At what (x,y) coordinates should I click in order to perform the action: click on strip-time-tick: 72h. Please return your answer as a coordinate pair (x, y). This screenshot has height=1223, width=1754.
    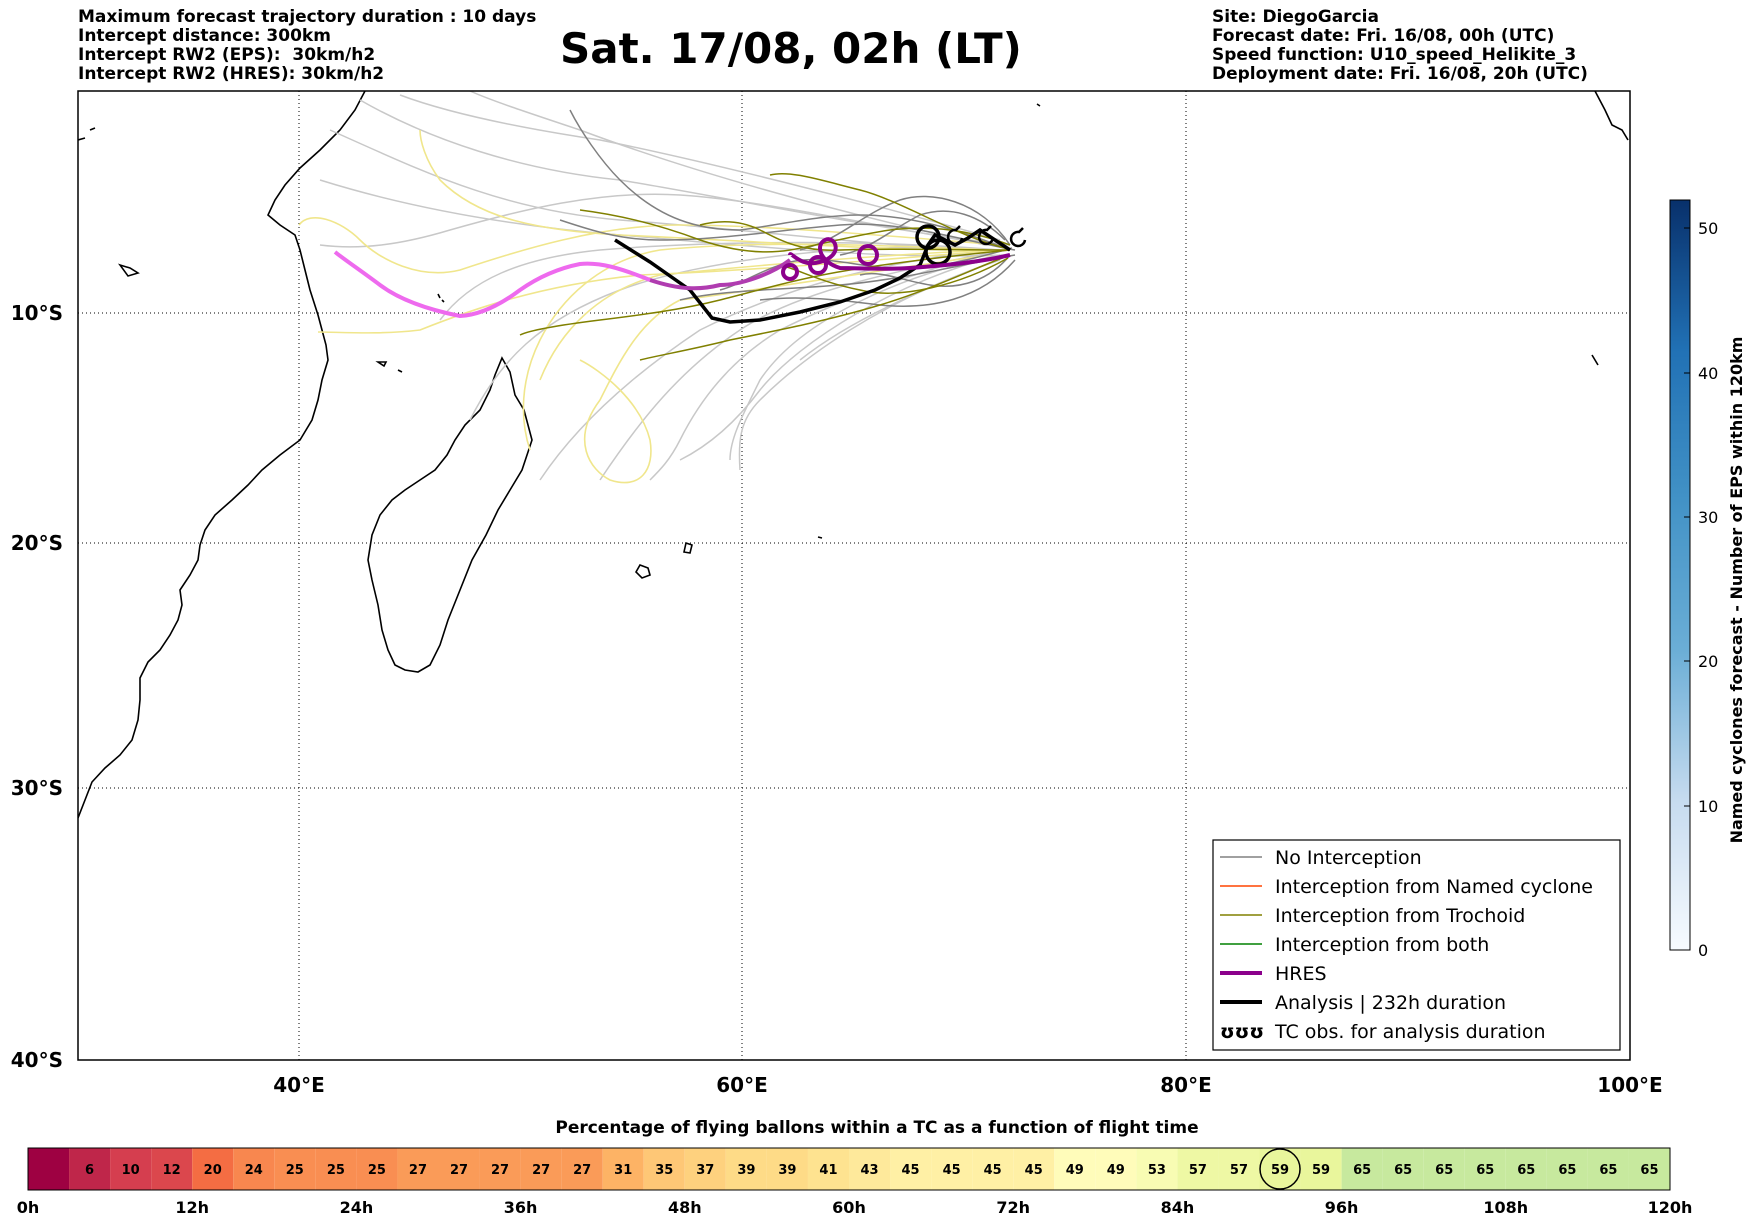
    Looking at the image, I should click on (1013, 1207).